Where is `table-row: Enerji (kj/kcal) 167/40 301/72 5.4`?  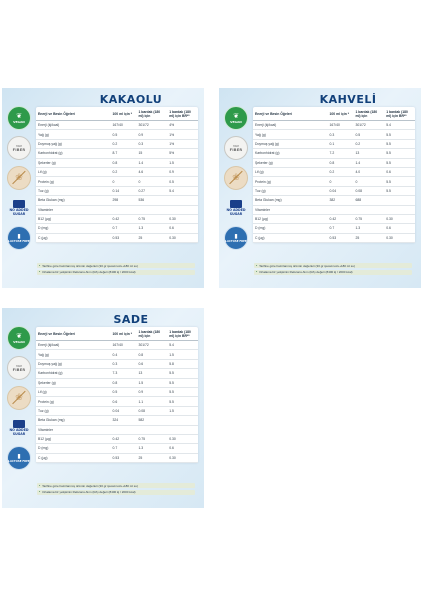
table-row: Enerji (kj/kcal) 167/40 301/72 5.4 is located at coordinates (334, 125).